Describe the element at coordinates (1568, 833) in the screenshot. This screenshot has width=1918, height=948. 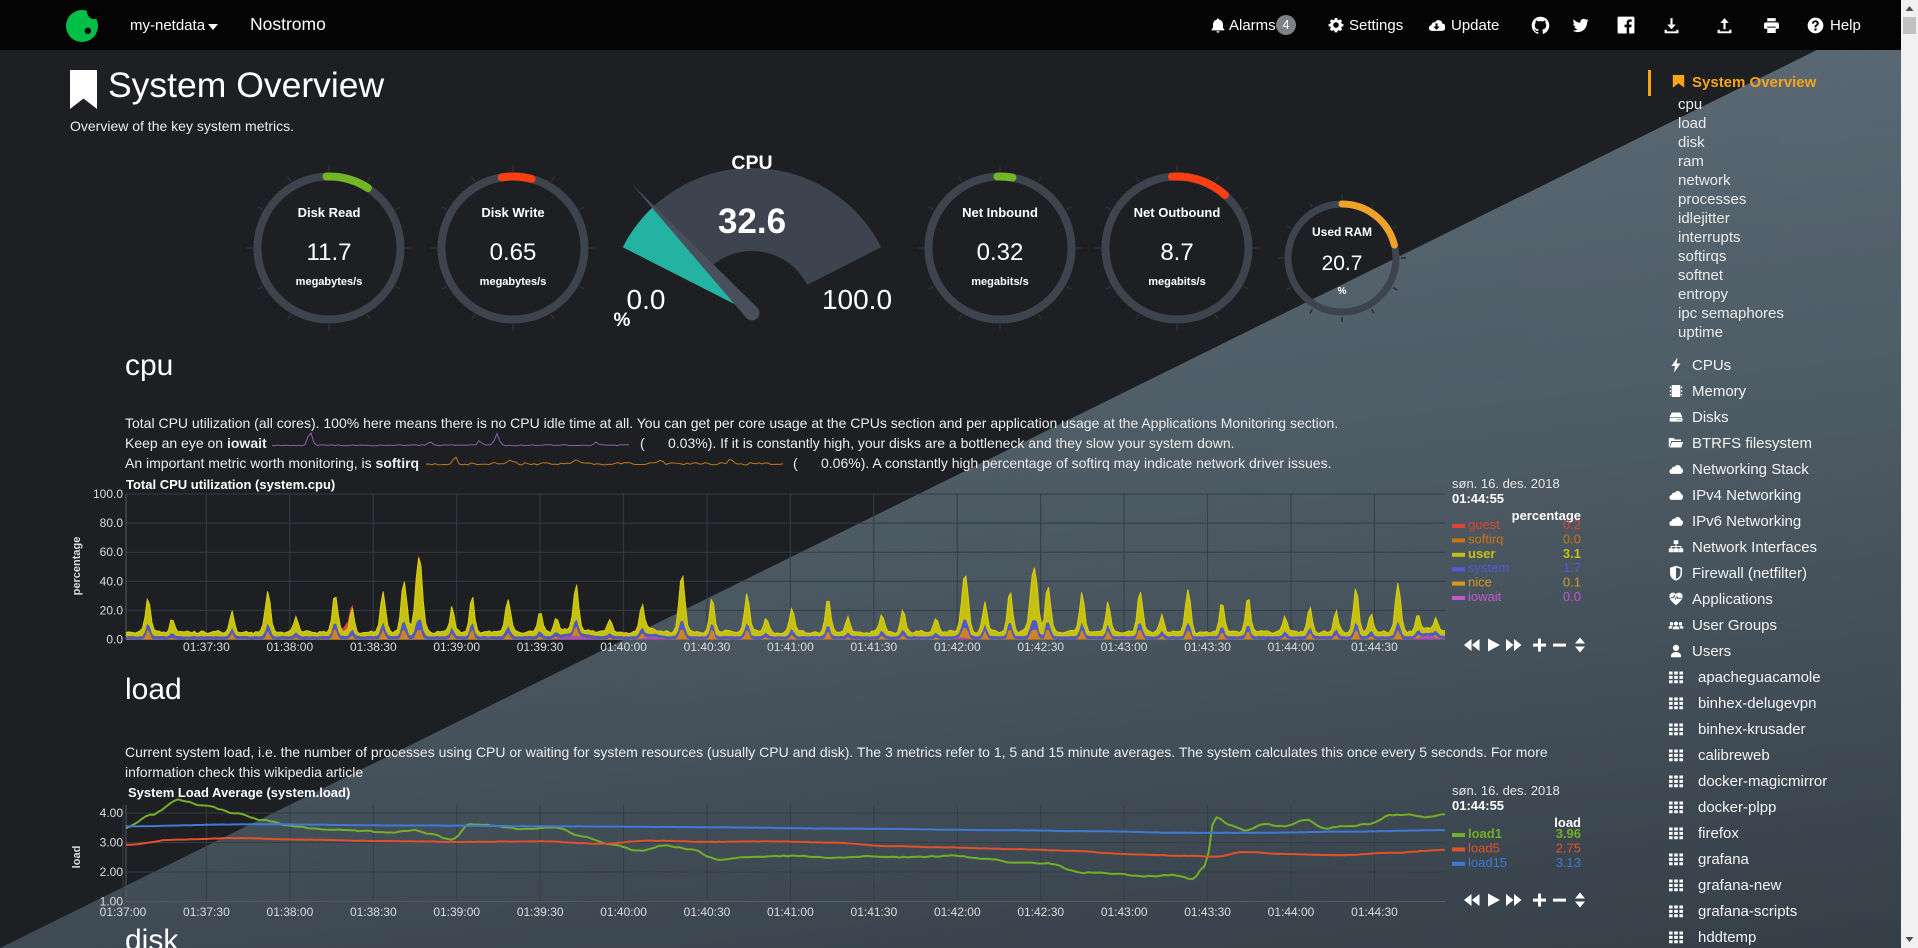
I see `svg-text: 3.96` at that location.